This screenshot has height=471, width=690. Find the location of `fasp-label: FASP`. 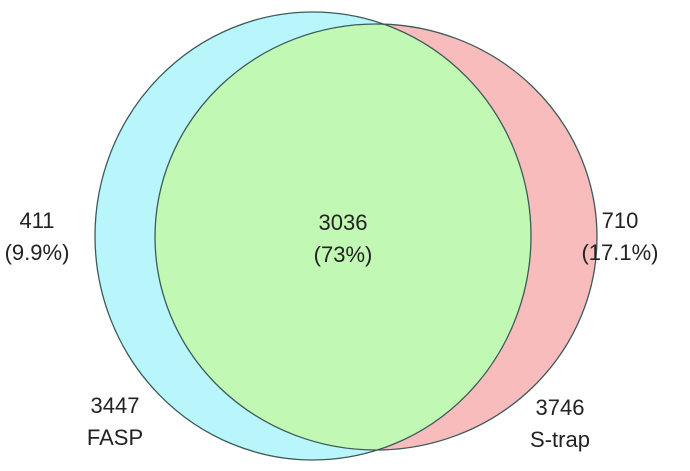

fasp-label: FASP is located at coordinates (115, 437).